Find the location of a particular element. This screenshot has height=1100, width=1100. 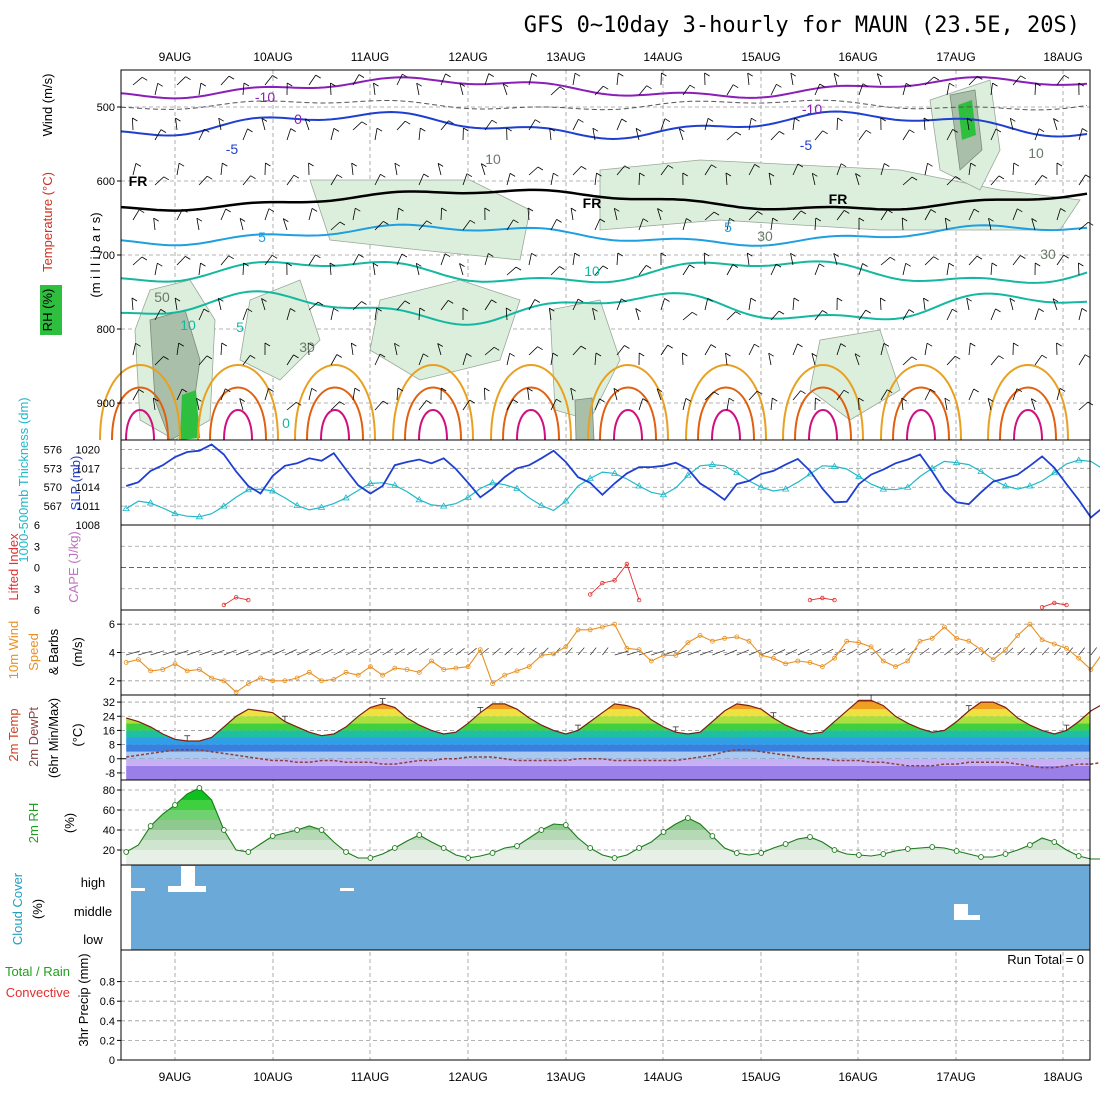

date-label-bottom: 11AUG is located at coordinates (370, 1077).